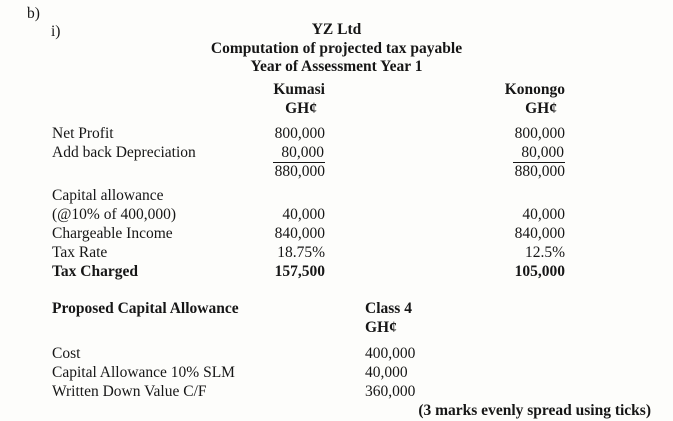 This screenshot has width=673, height=421. I want to click on row-label: Capital allowance, so click(108, 195).